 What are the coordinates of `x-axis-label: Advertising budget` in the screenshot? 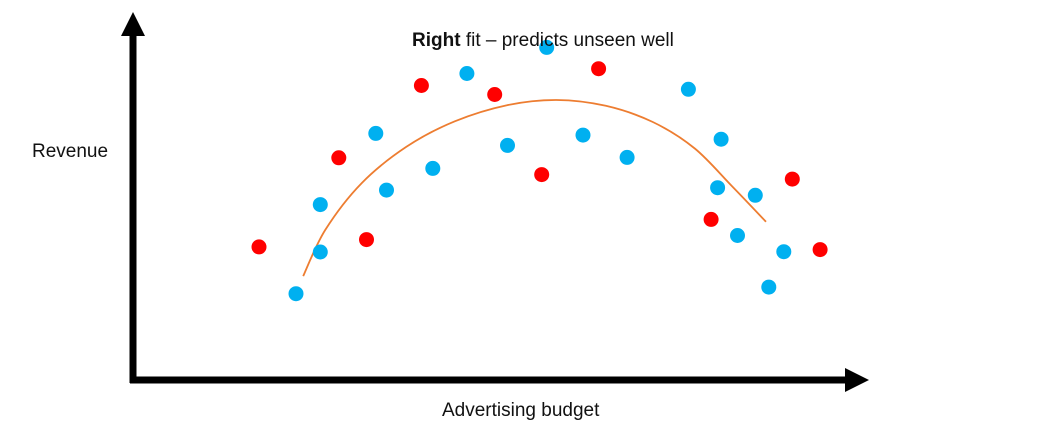 It's located at (521, 410).